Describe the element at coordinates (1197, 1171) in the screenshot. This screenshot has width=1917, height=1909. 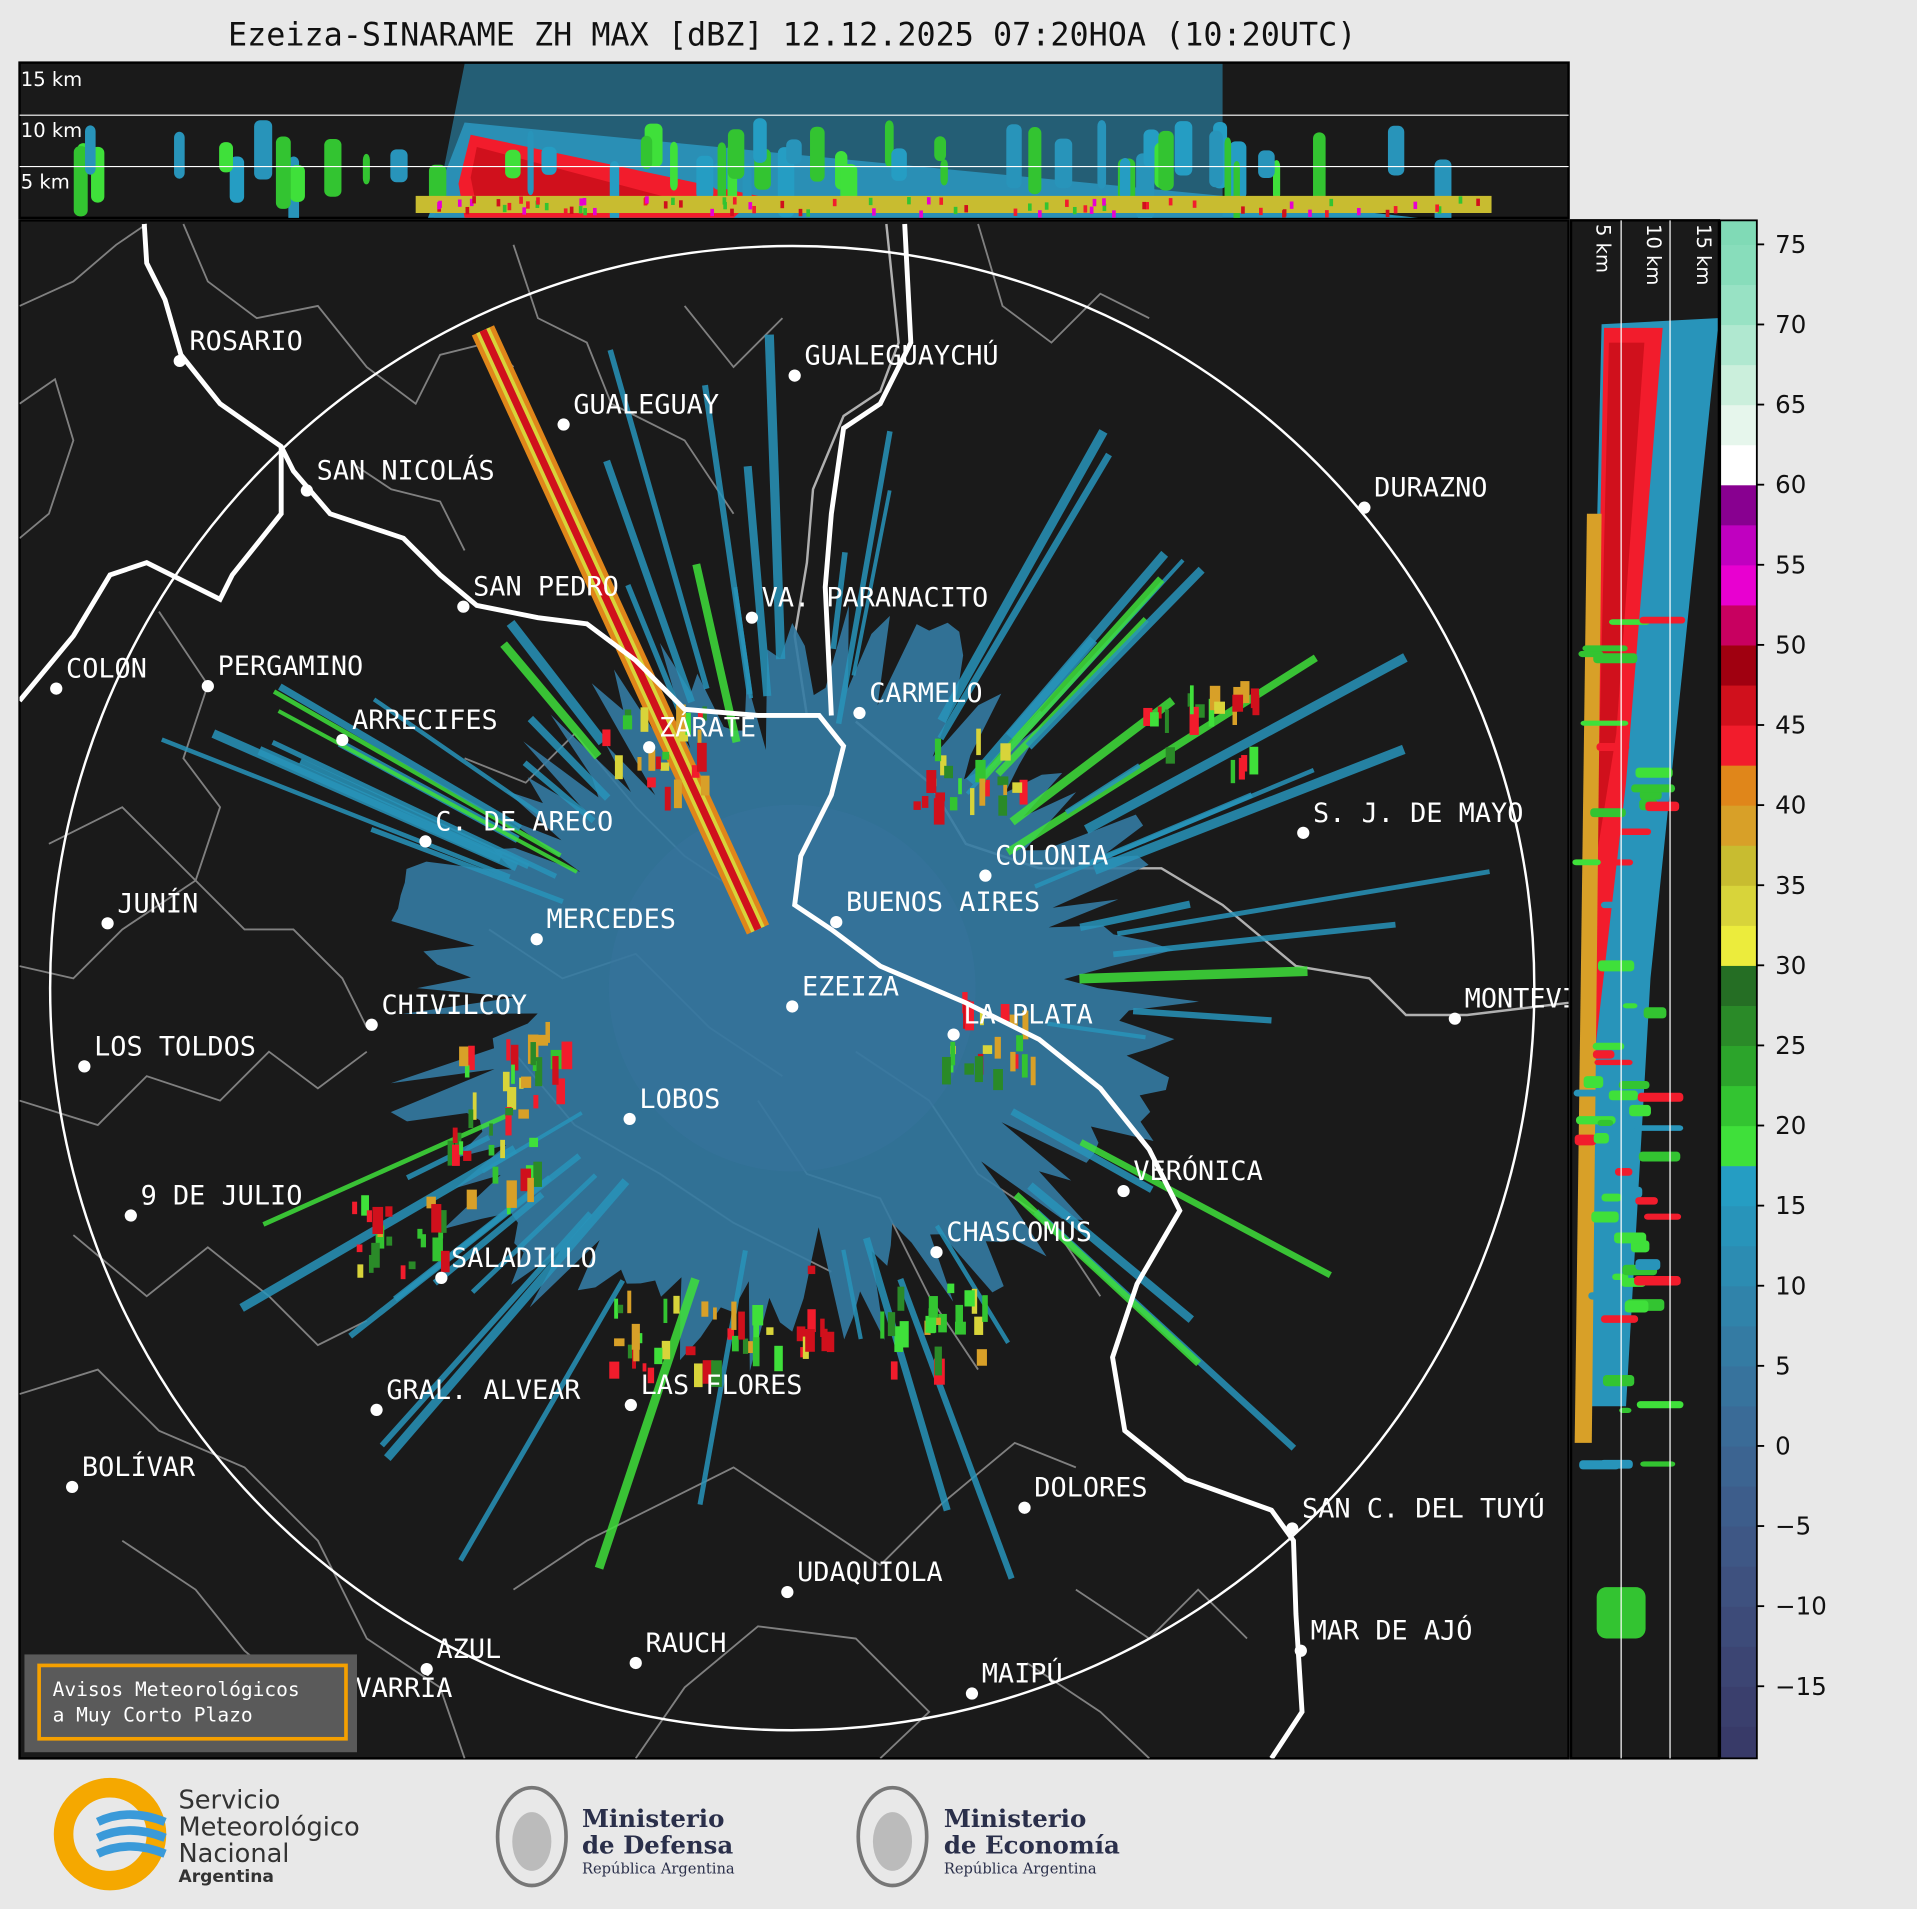
I see `city-label: VERÓNICA` at that location.